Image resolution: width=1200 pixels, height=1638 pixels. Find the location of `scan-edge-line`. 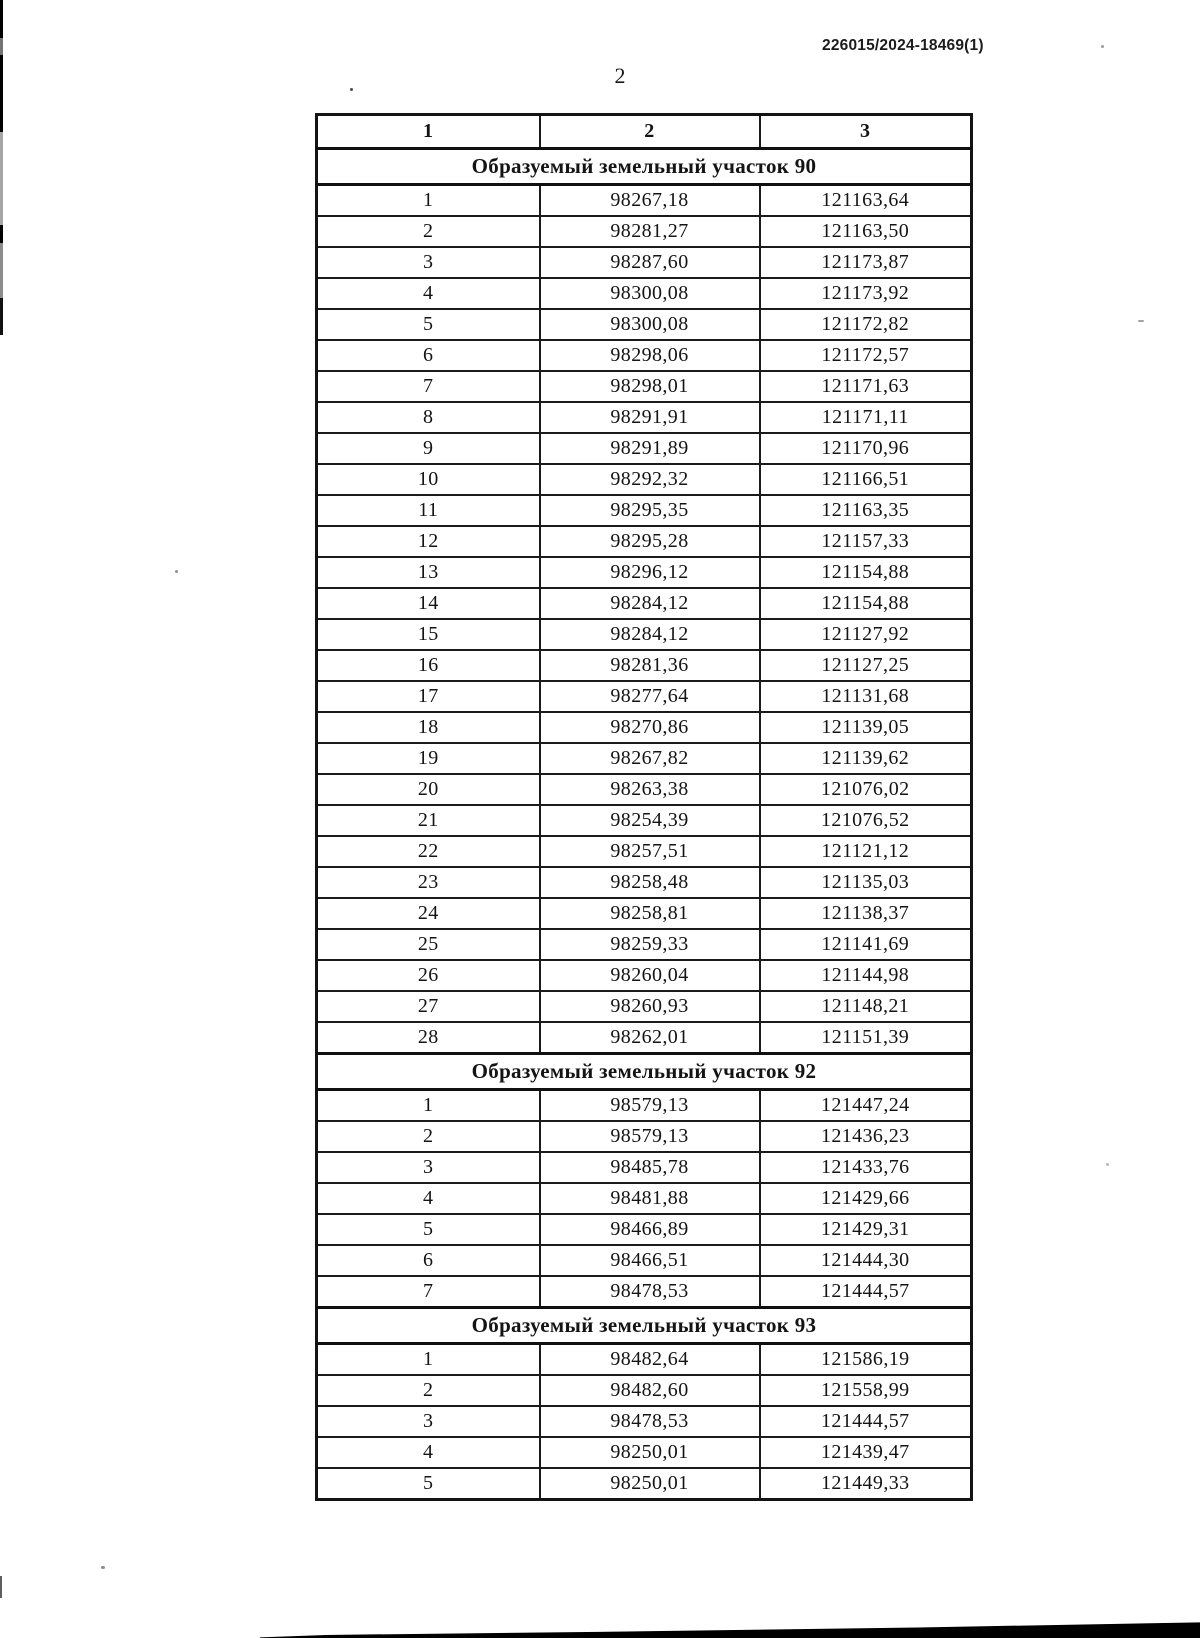

scan-edge-line is located at coordinates (1, 167).